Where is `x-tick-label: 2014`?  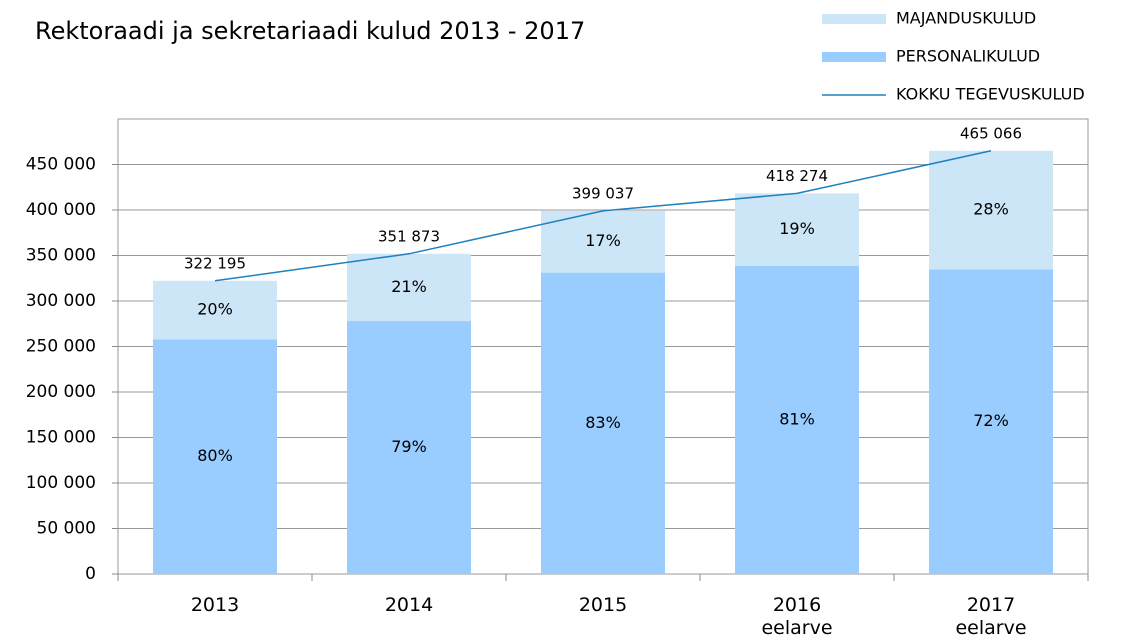
x-tick-label: 2014 is located at coordinates (409, 605).